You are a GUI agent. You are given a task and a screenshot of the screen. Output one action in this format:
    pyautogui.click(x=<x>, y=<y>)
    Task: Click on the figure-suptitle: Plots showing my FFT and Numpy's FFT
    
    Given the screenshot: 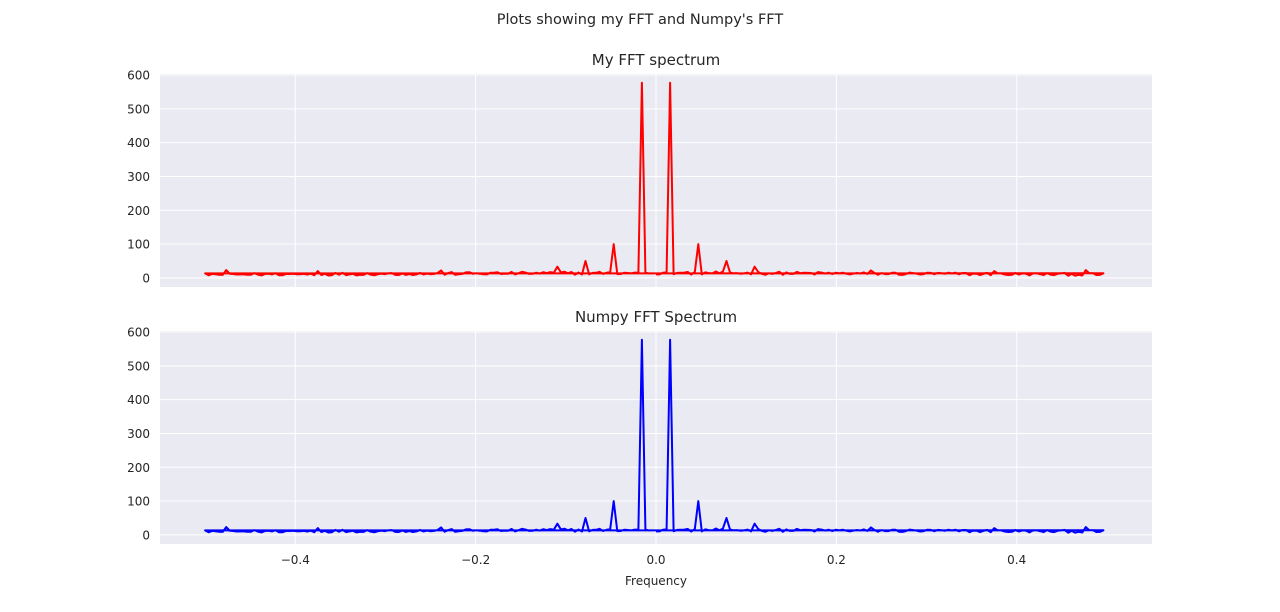 What is the action you would take?
    pyautogui.click(x=640, y=20)
    